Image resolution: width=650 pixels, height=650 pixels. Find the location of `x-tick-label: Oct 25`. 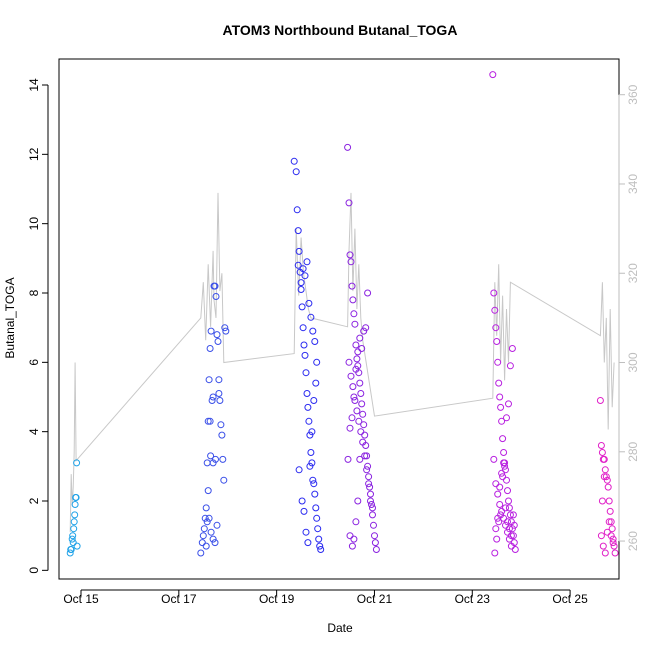

x-tick-label: Oct 25 is located at coordinates (570, 599).